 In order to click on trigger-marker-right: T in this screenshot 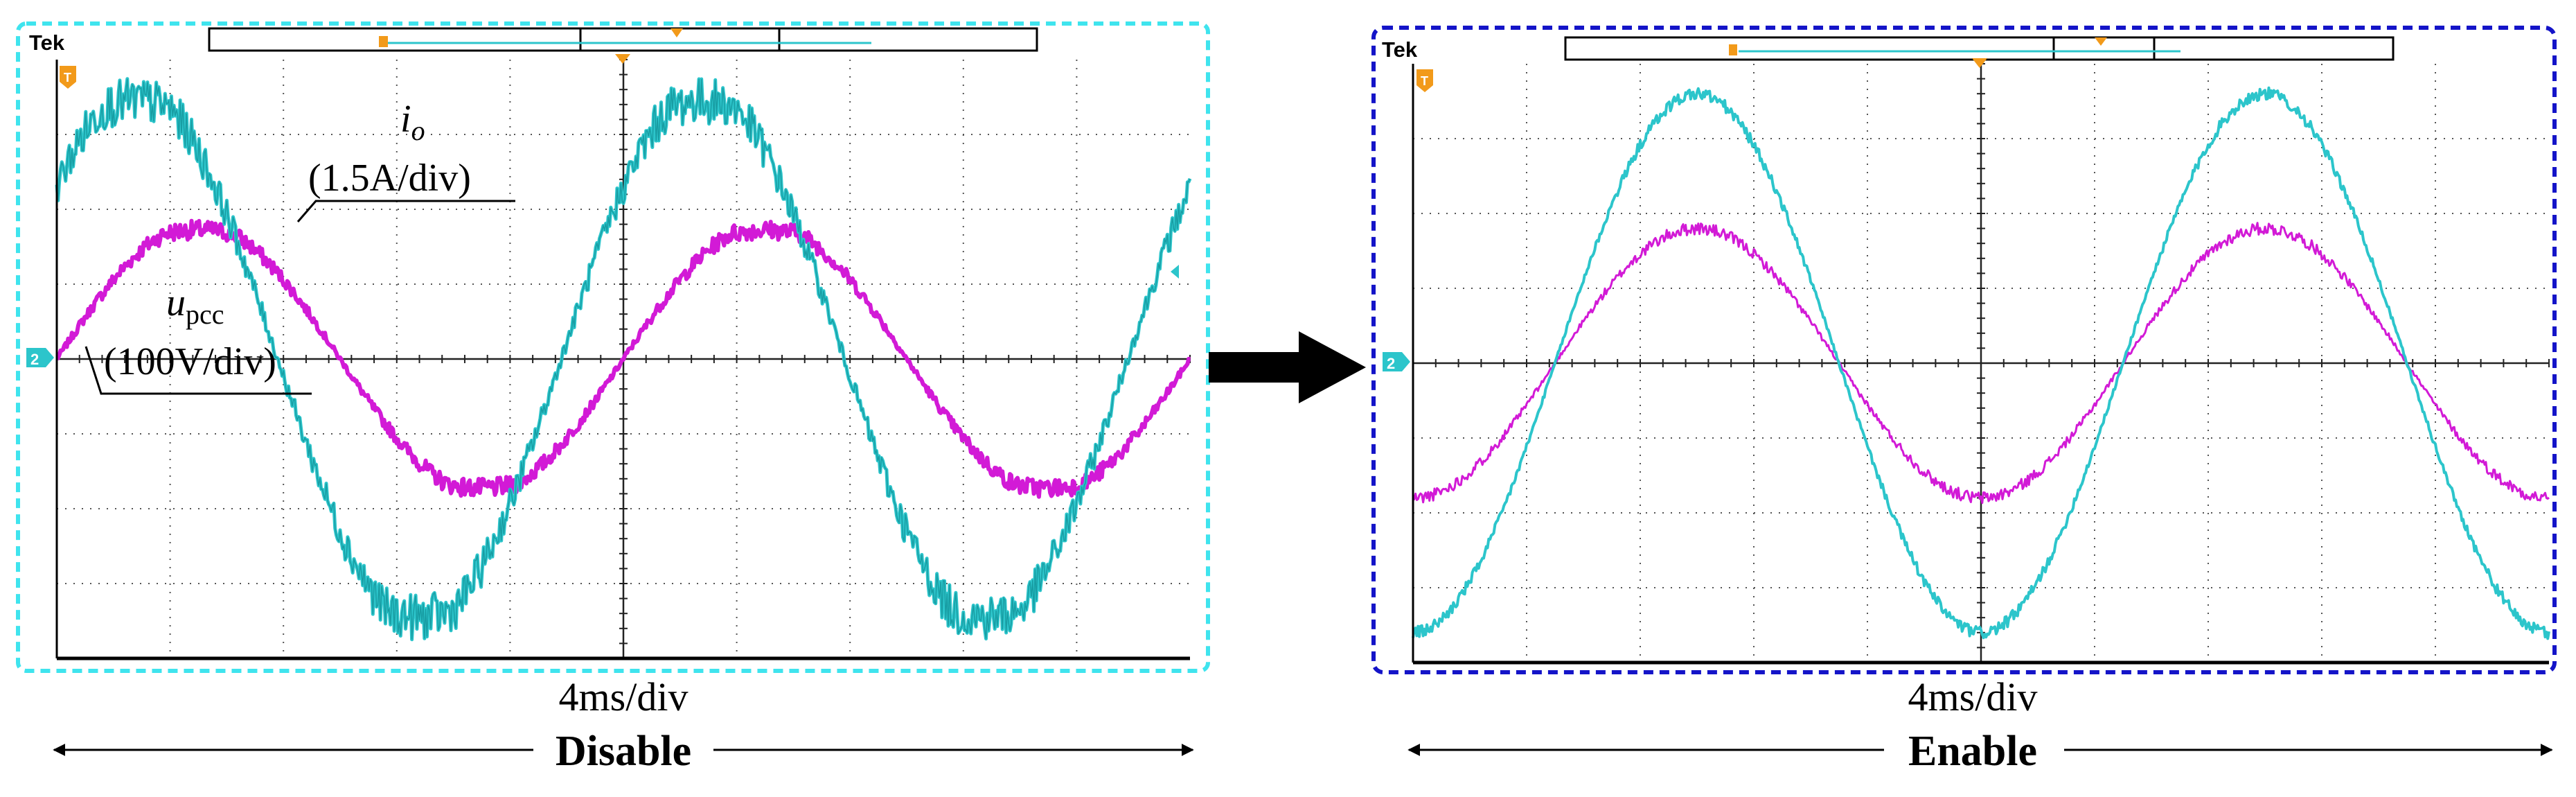, I will do `click(1424, 80)`.